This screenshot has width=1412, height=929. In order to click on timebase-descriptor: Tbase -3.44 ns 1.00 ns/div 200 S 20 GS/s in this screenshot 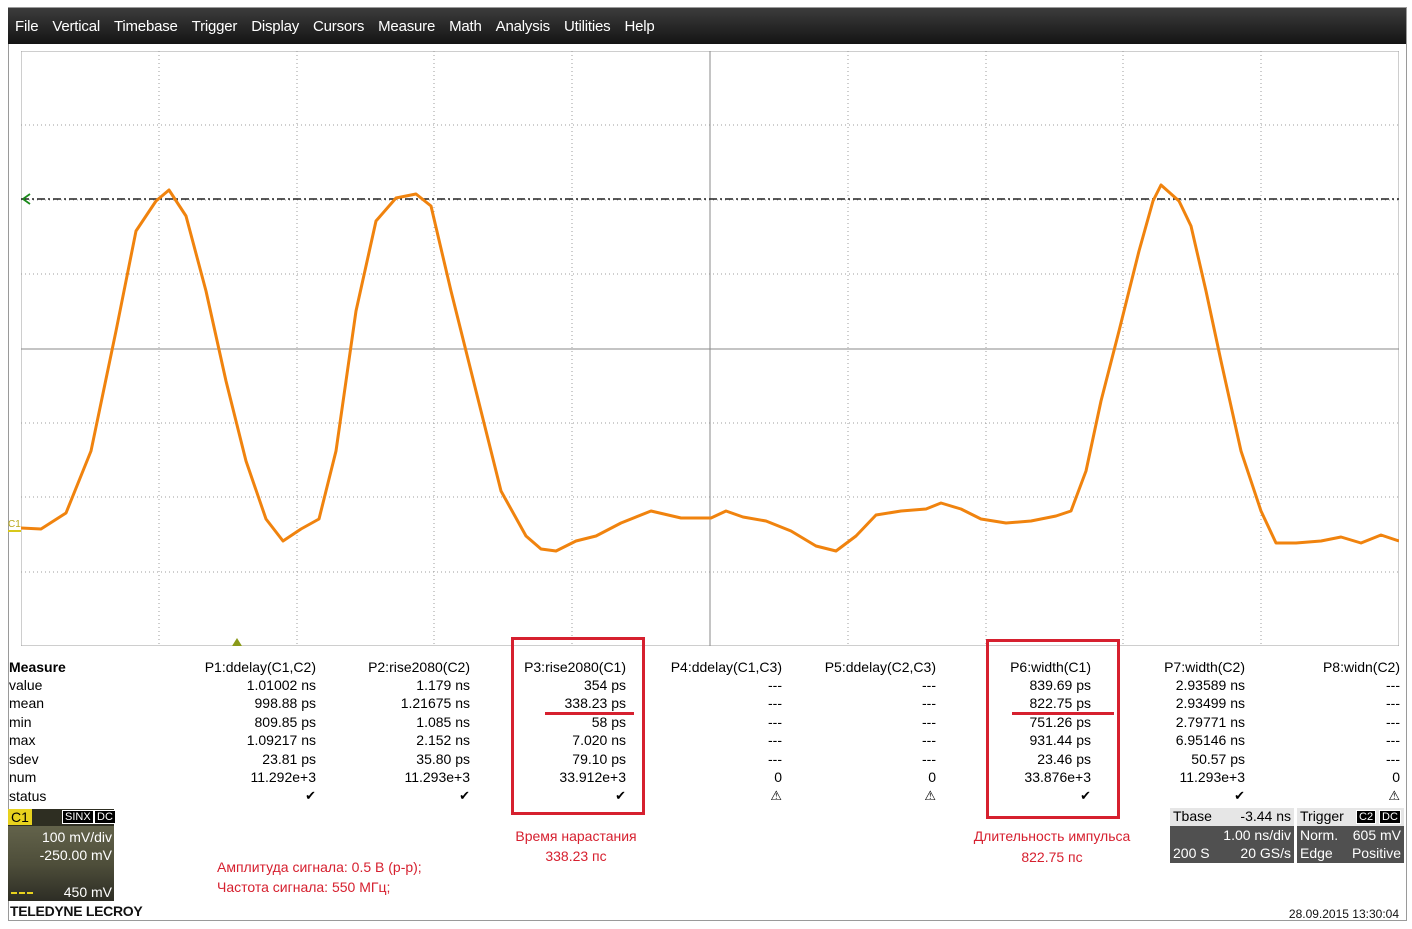, I will do `click(1232, 835)`.